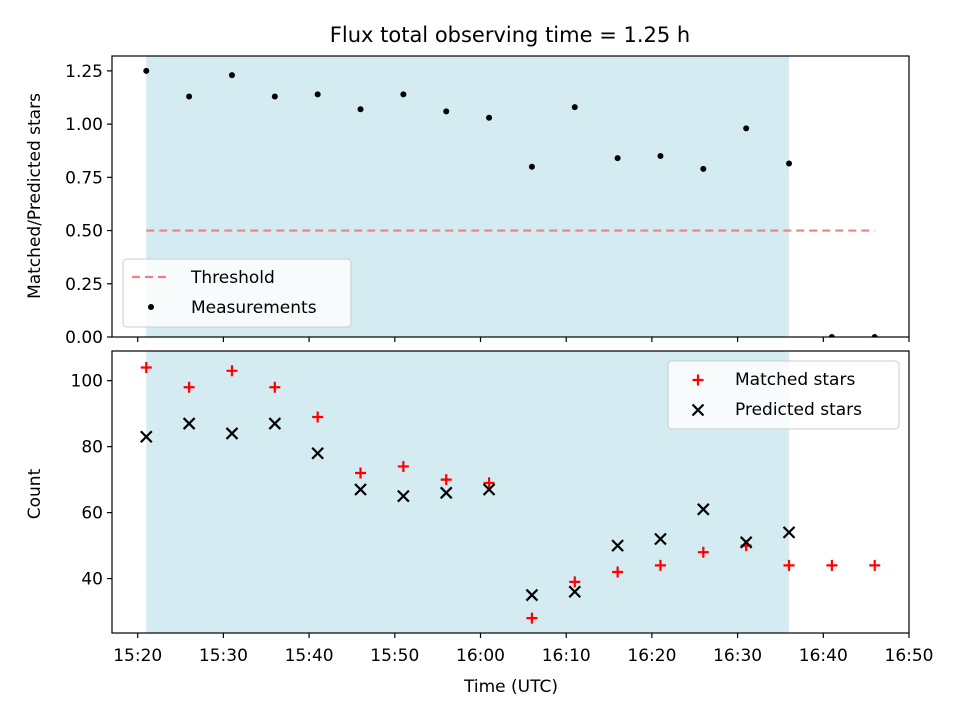 Image resolution: width=960 pixels, height=720 pixels. Describe the element at coordinates (84, 125) in the screenshot. I see `top-ytick-label: 1.00` at that location.